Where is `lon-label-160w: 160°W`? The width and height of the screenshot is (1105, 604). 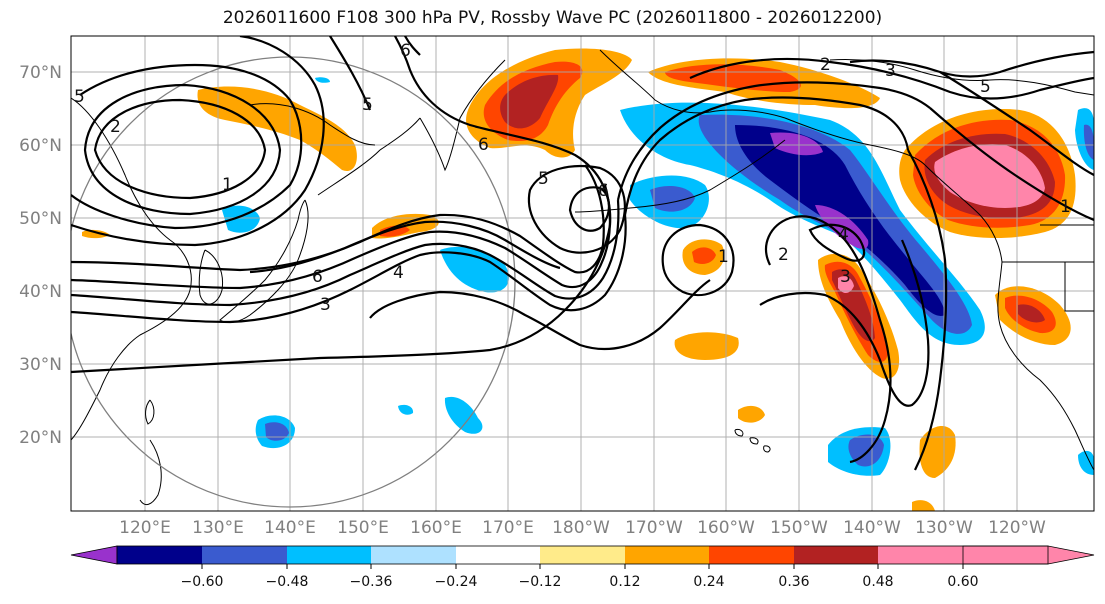
lon-label-160w: 160°W is located at coordinates (726, 528).